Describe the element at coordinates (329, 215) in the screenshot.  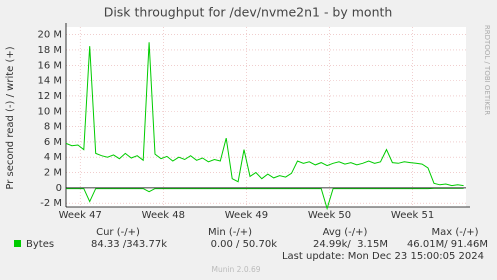
I see `x-tick-label: Week 50` at that location.